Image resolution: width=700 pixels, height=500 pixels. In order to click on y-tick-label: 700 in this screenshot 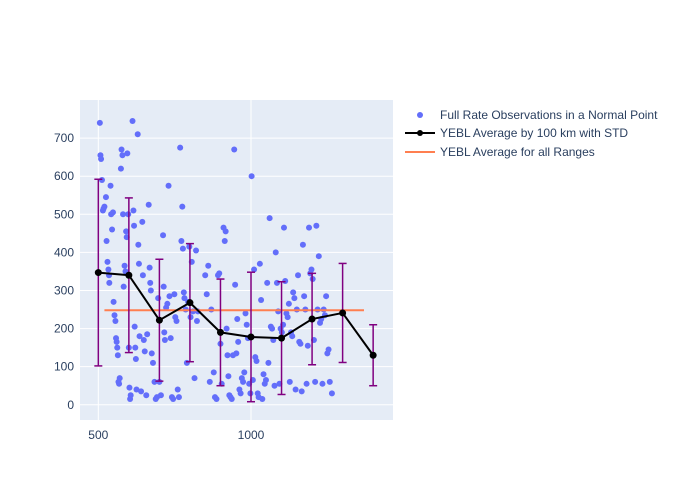, I will do `click(64, 138)`.